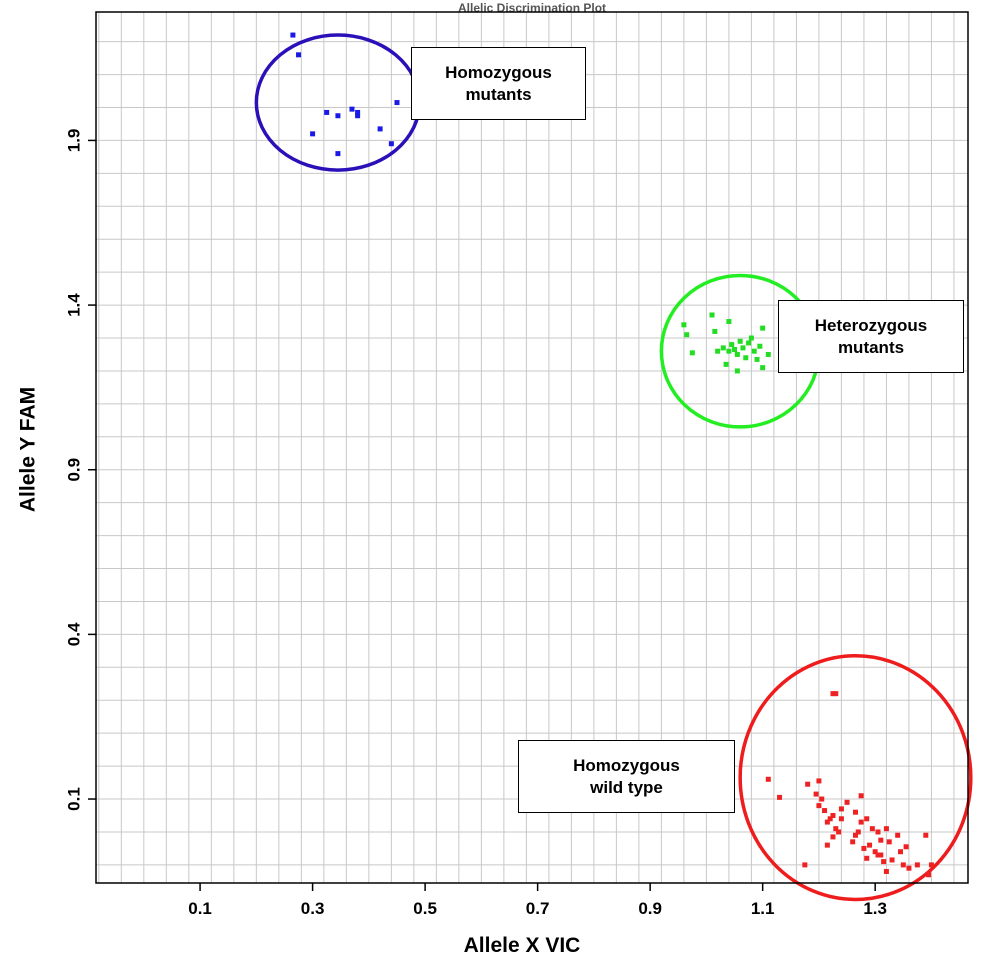 This screenshot has width=985, height=965. I want to click on label-line: wild type, so click(626, 787).